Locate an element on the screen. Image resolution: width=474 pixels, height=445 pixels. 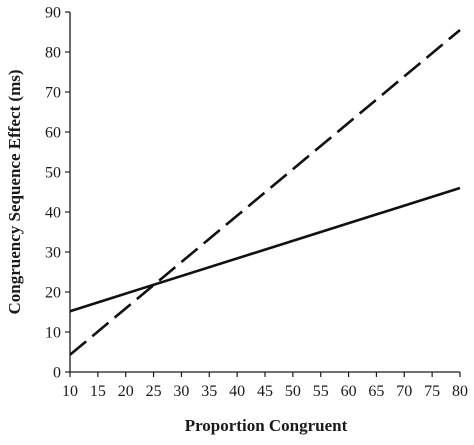
x-tick-label: 40 is located at coordinates (237, 391).